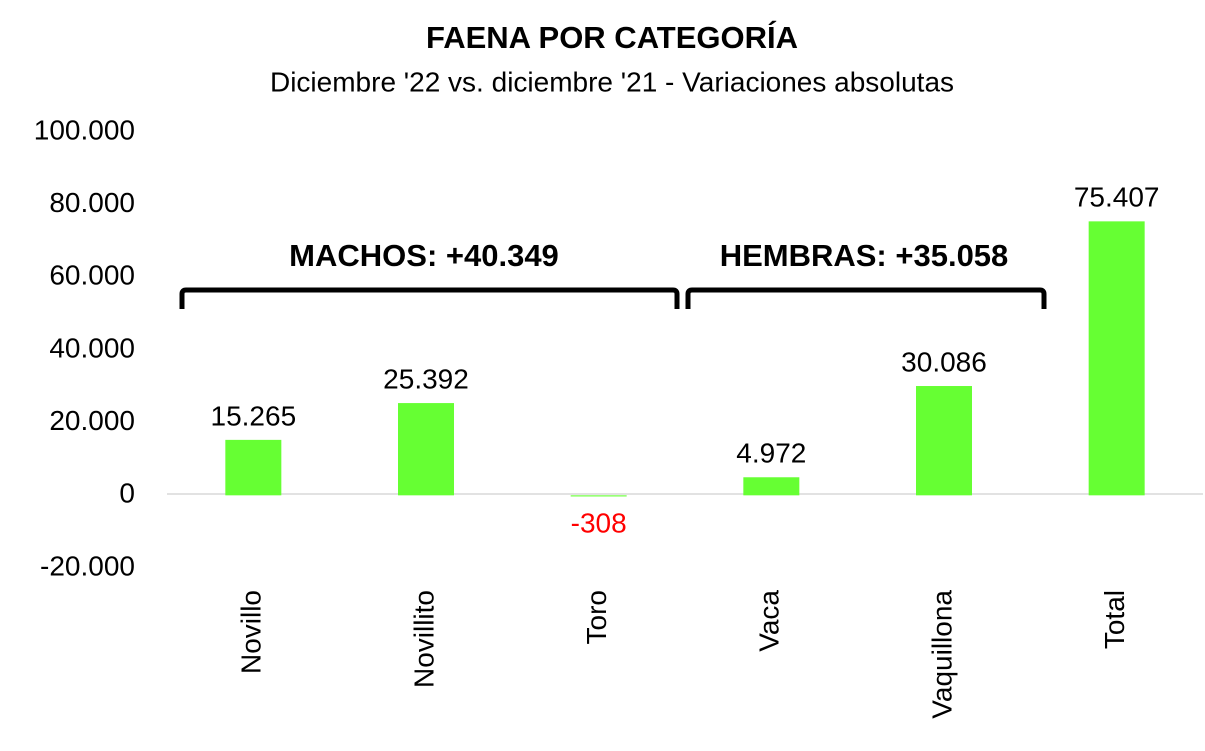  What do you see at coordinates (92, 275) in the screenshot?
I see `y-tick-label: 60.000` at bounding box center [92, 275].